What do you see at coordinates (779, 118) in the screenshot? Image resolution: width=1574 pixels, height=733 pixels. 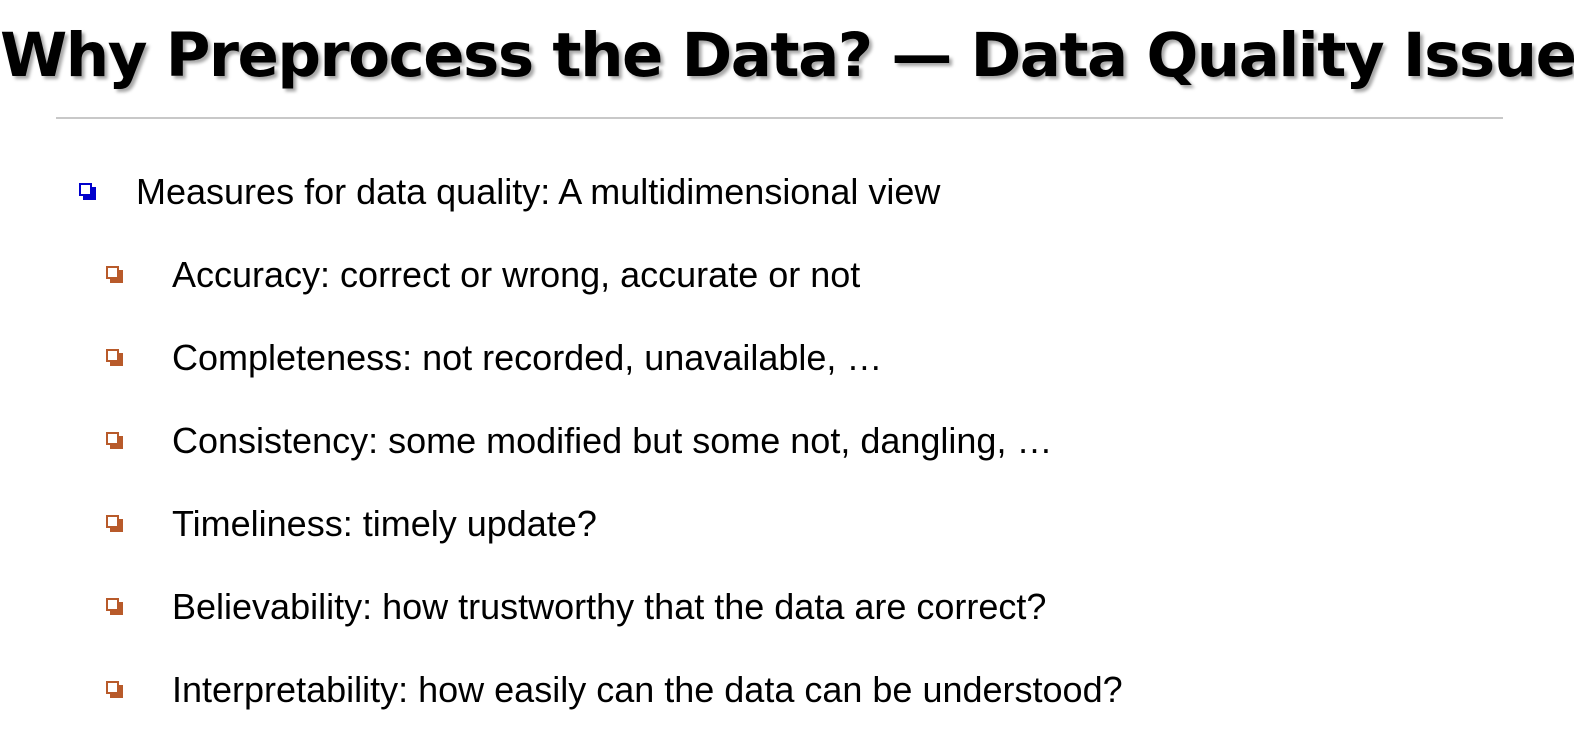 I see `title-divider` at bounding box center [779, 118].